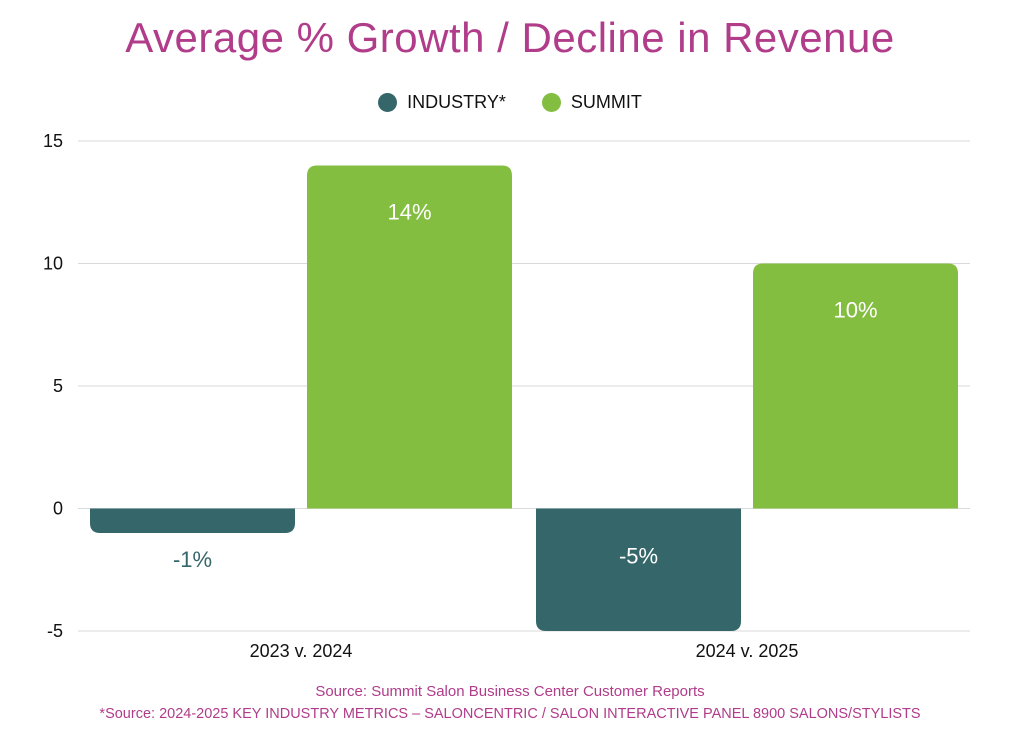  I want to click on data-label: -1%, so click(192, 559).